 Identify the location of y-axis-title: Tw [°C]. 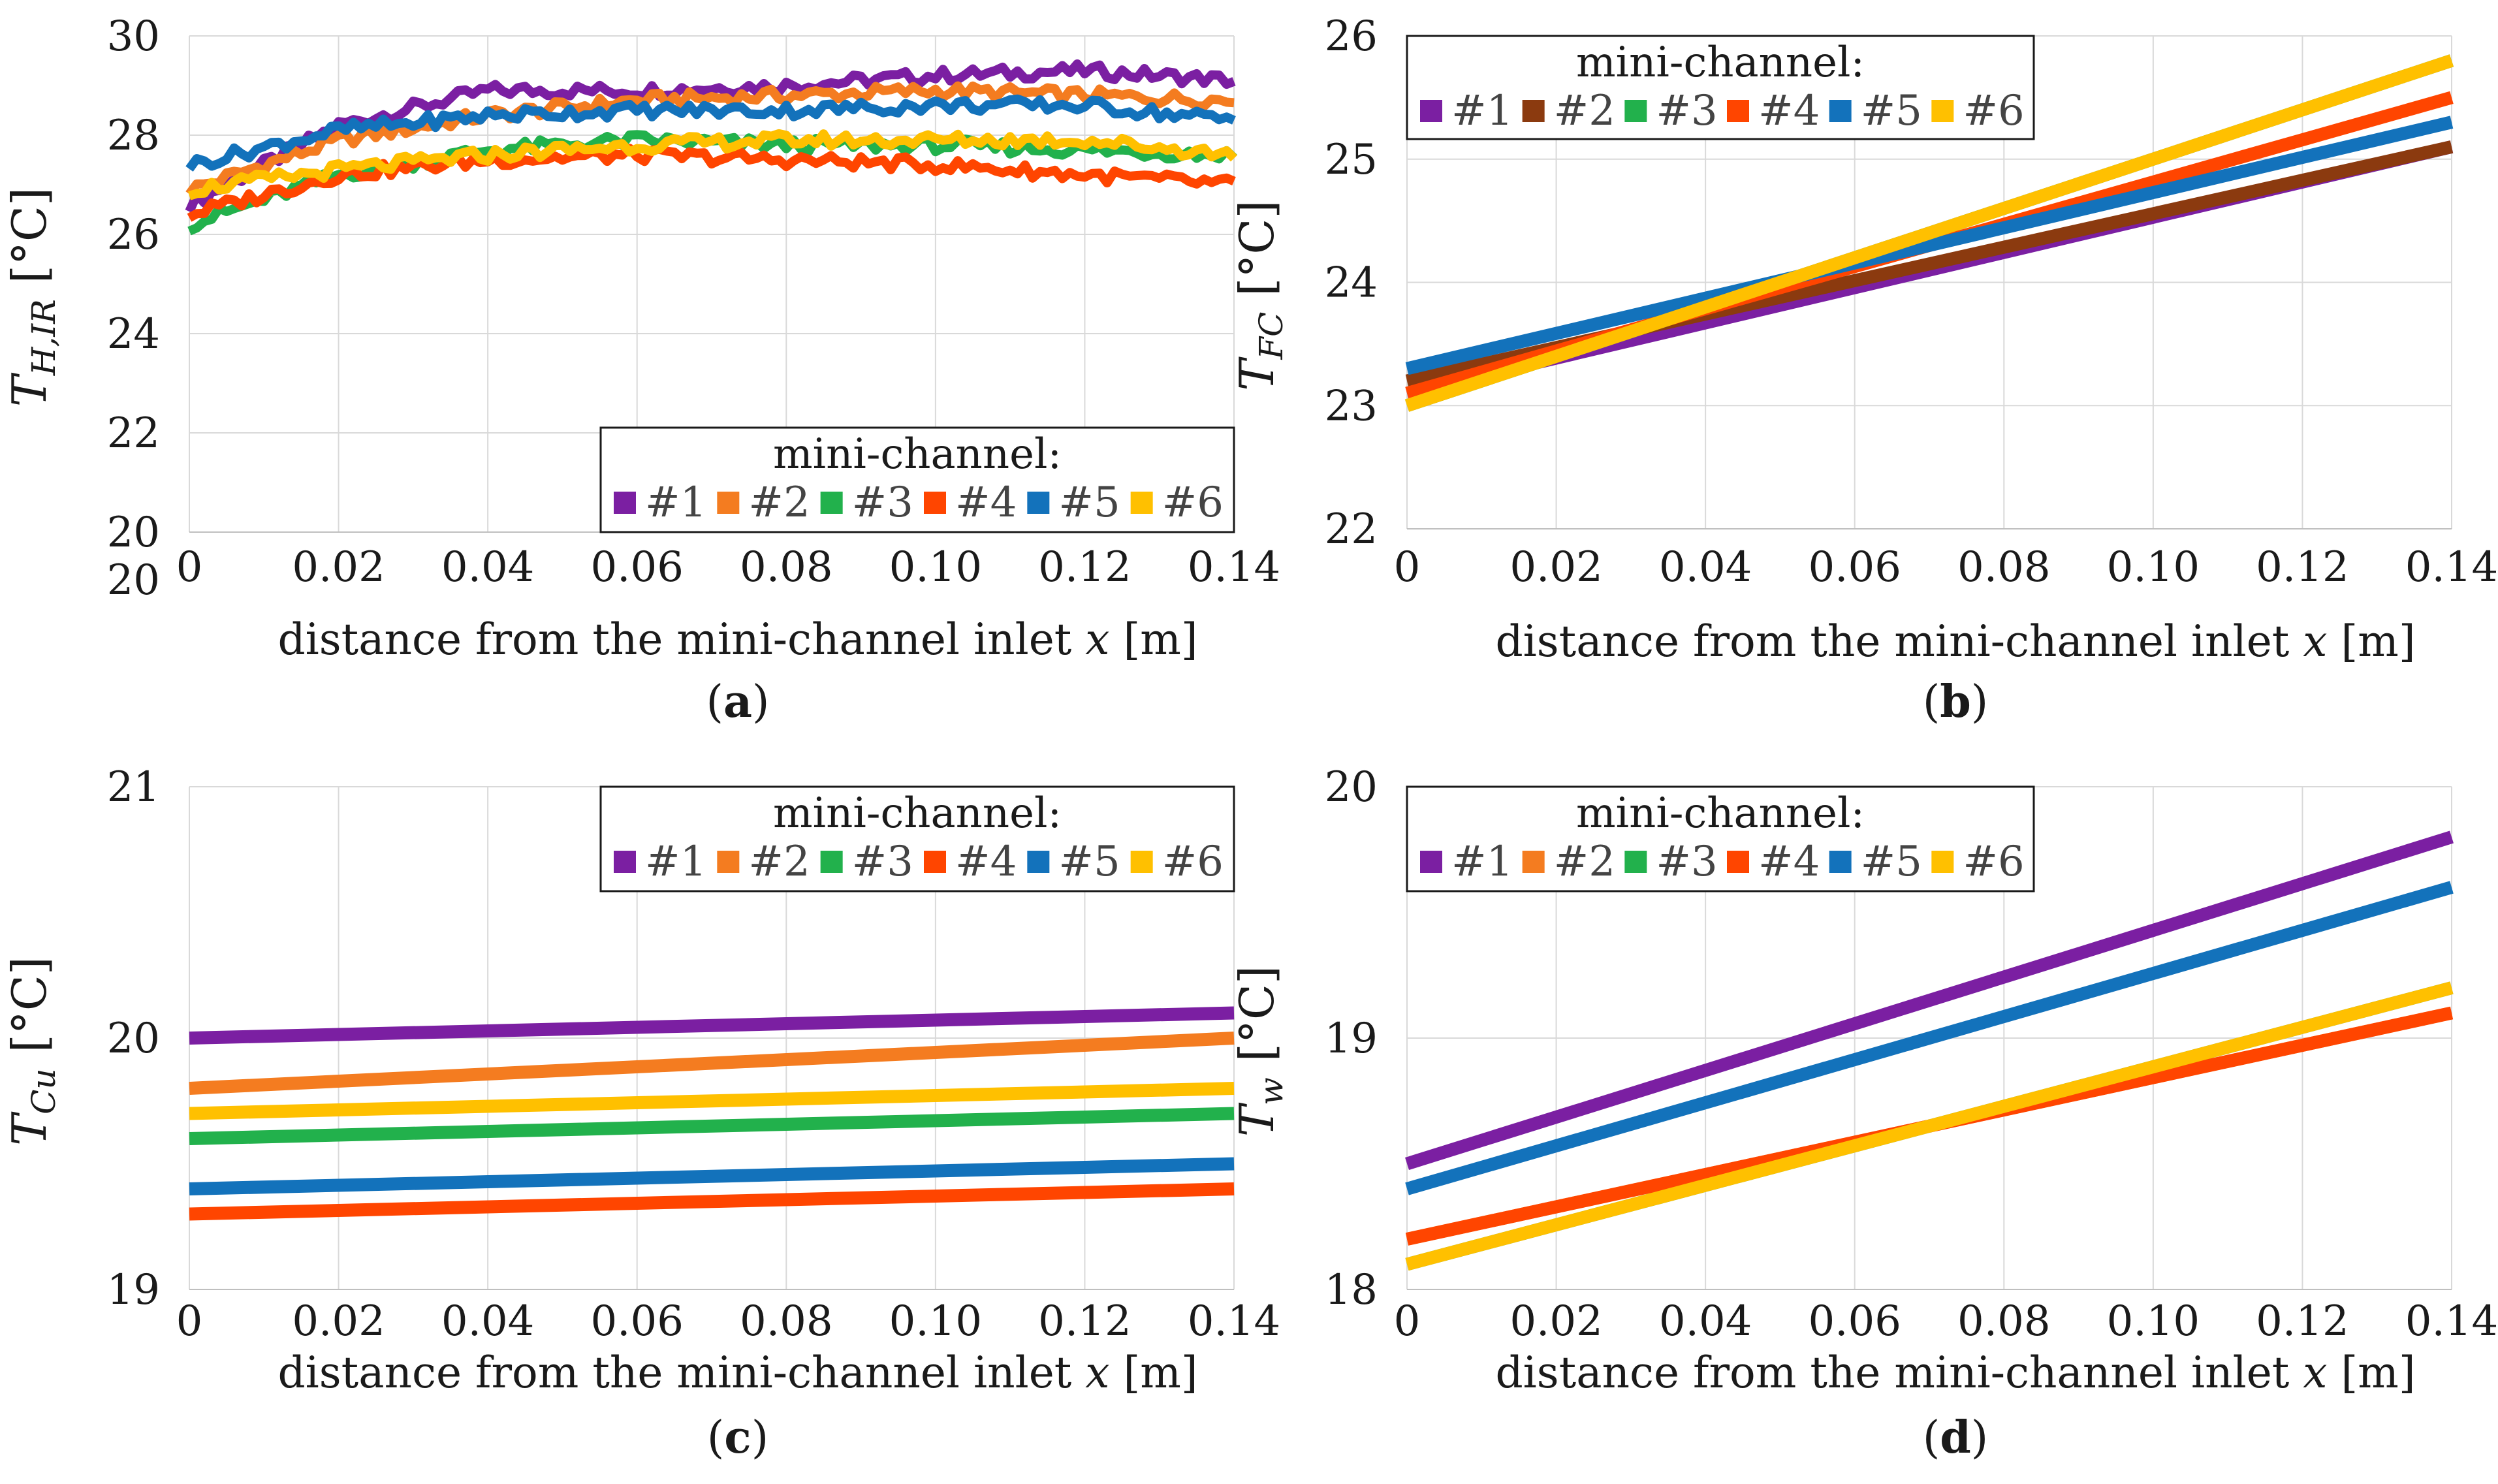
(1259, 1051).